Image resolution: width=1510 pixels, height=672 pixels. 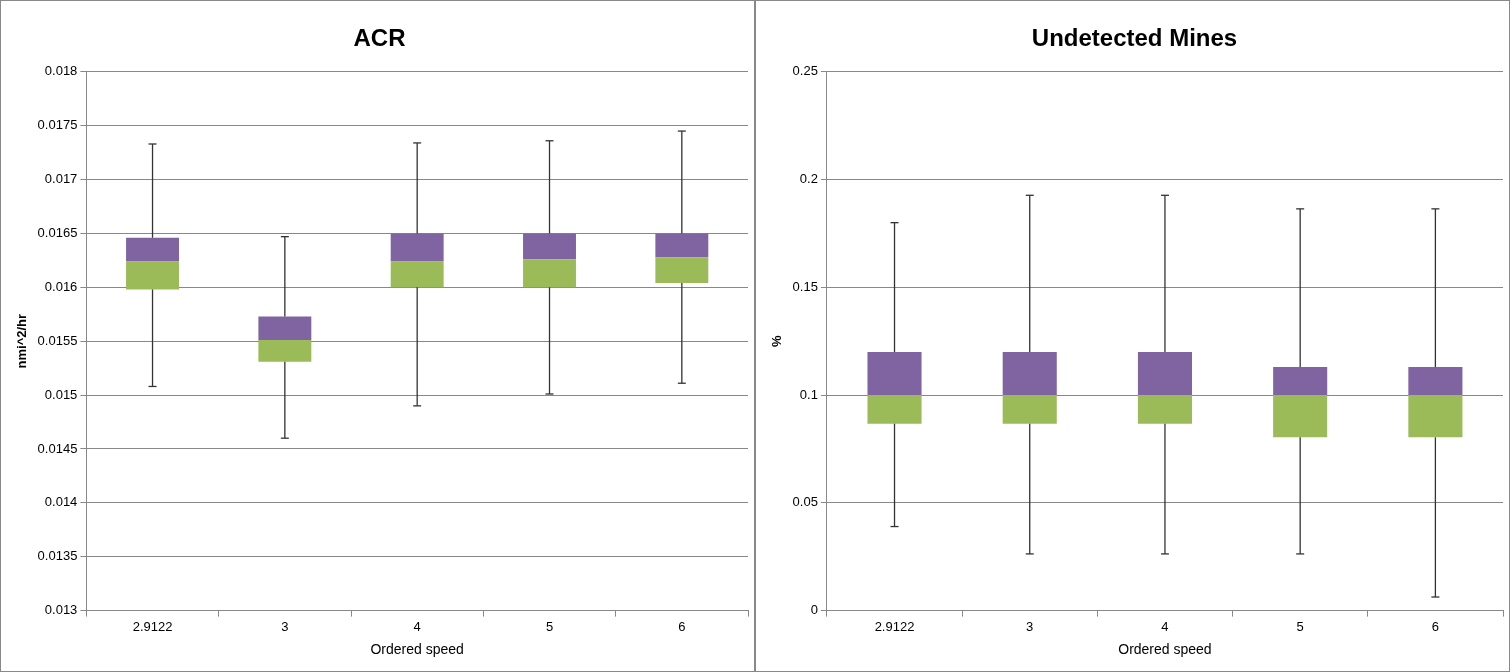 I want to click on y-tick-label: 0.0155, so click(x=57, y=340).